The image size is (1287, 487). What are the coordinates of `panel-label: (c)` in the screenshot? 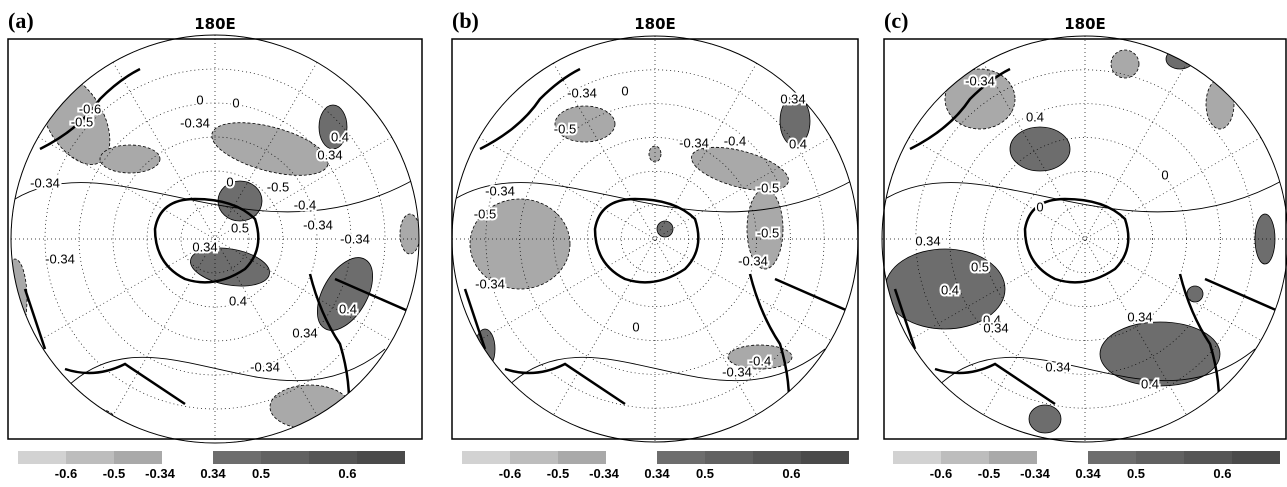 It's located at (896, 20).